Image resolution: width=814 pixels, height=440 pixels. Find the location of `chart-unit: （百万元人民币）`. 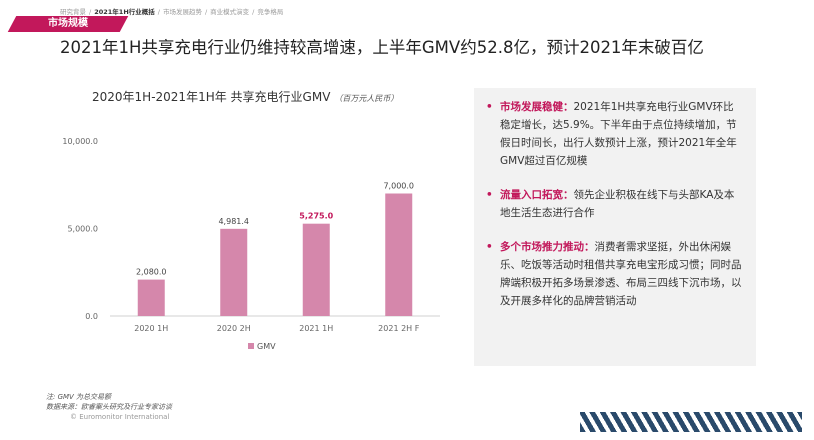

chart-unit: （百万元人民币） is located at coordinates (366, 98).